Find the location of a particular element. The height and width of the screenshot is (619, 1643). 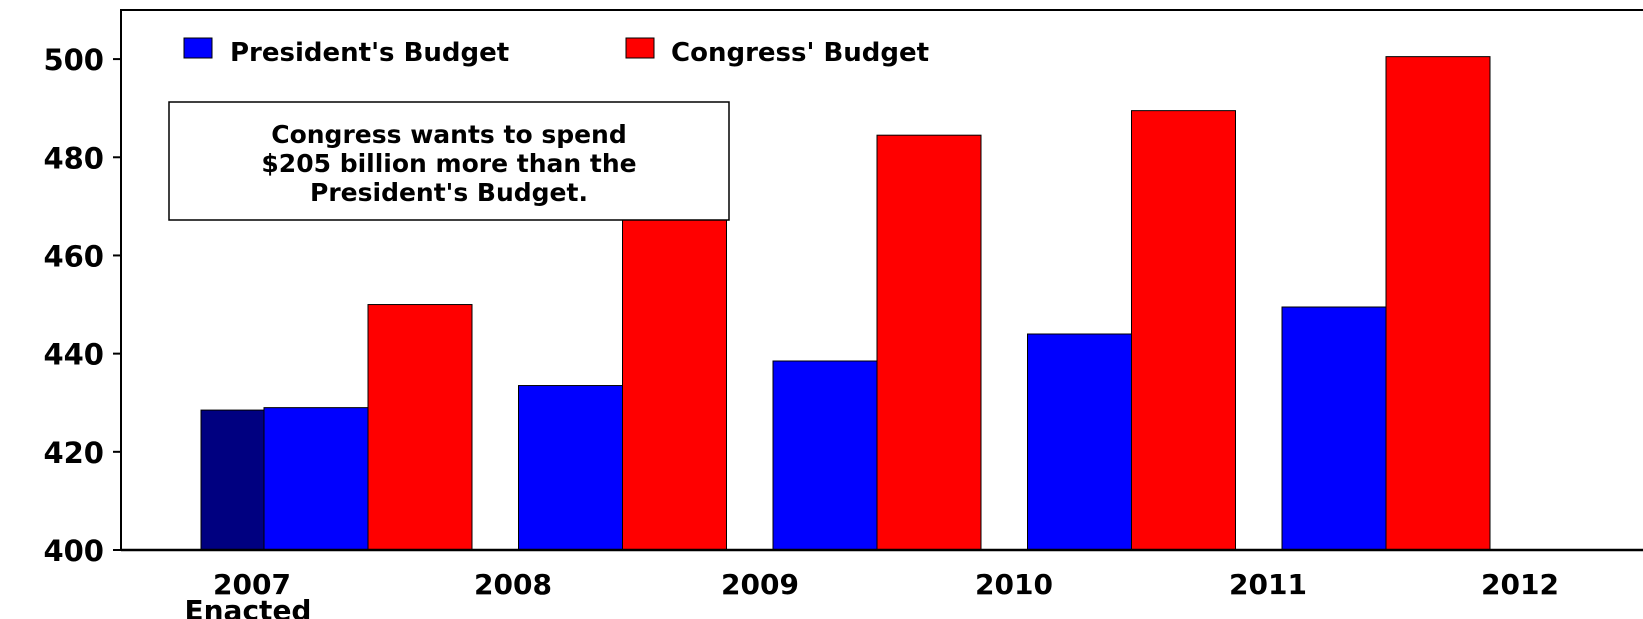

annotation-line-1: Congress wants to spend is located at coordinates (449, 134).